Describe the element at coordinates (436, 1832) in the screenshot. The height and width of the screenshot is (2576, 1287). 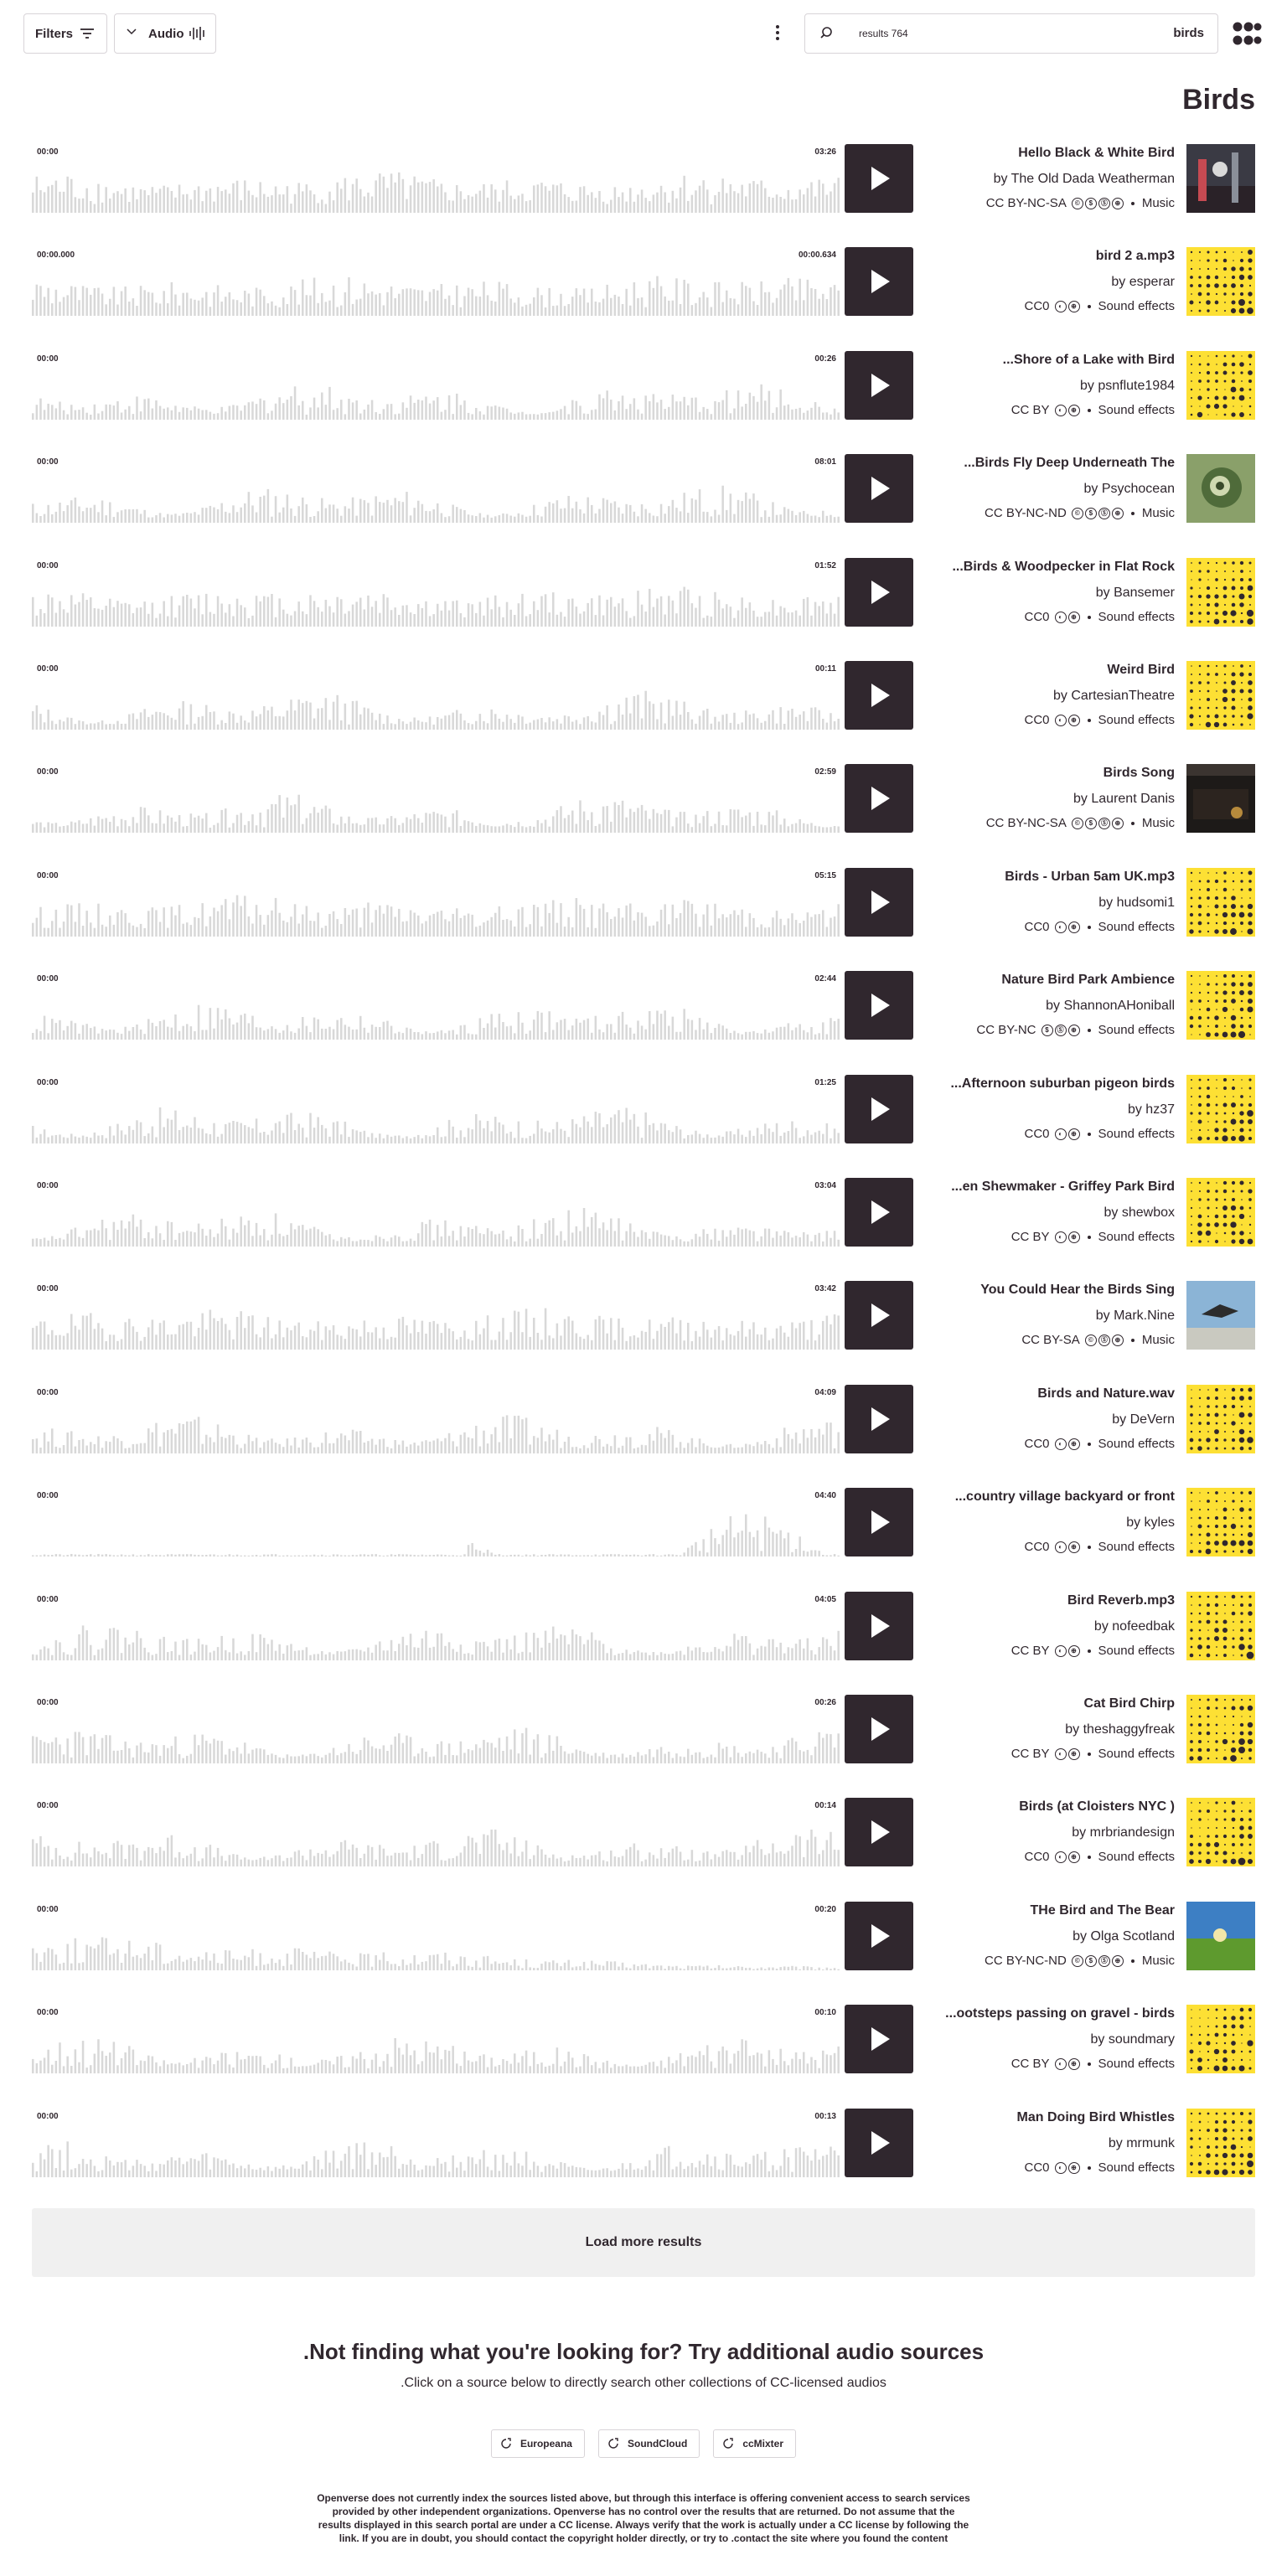
I see `waveform: 00:00 00:14` at that location.